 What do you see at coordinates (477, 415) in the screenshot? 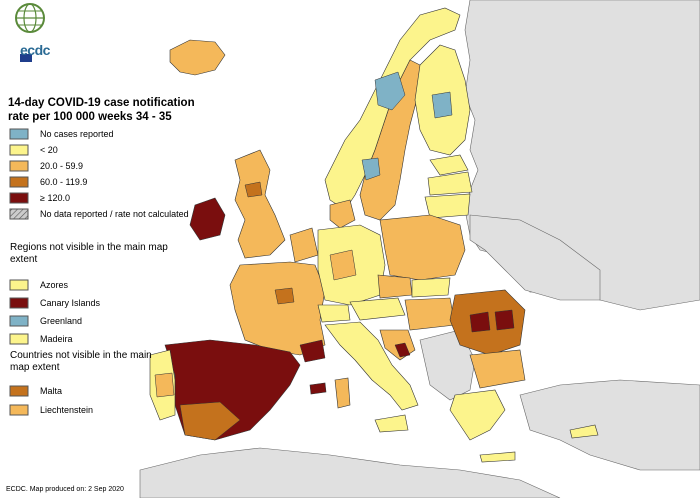
I see `greece` at bounding box center [477, 415].